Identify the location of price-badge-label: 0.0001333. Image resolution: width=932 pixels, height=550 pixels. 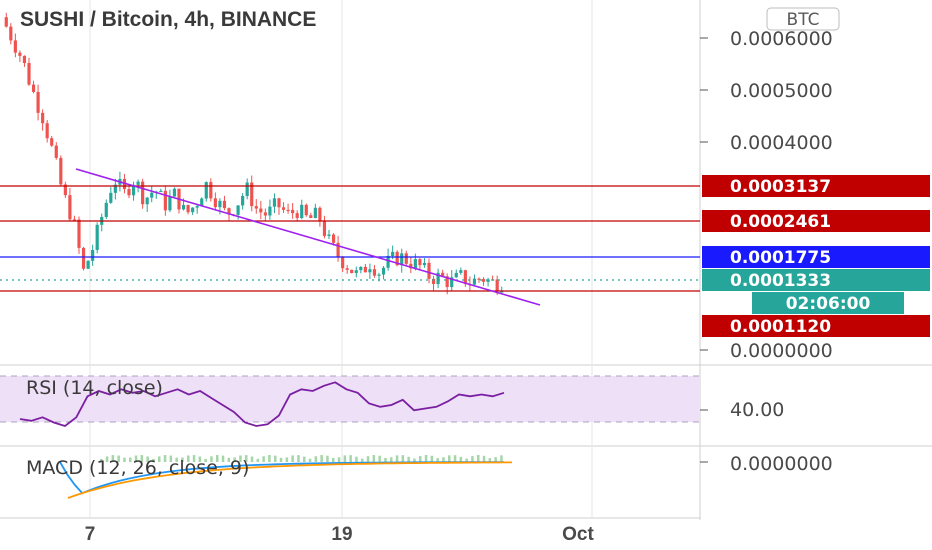
(780, 281).